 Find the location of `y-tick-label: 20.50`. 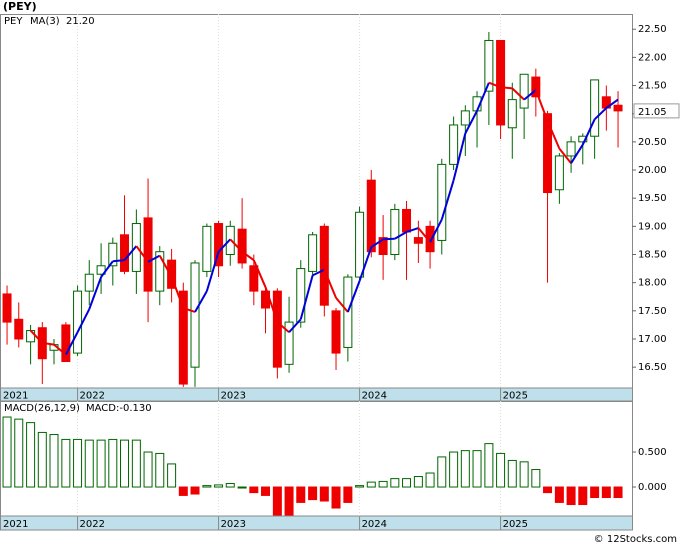

y-tick-label: 20.50 is located at coordinates (652, 142).